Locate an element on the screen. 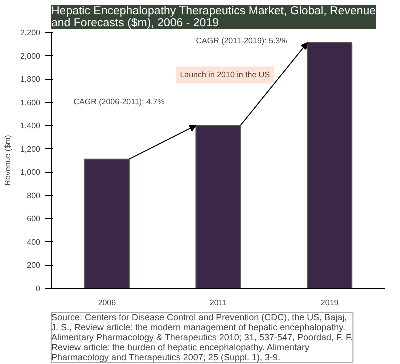 This screenshot has height=364, width=400. y-tick-label: 1,800 is located at coordinates (31, 79).